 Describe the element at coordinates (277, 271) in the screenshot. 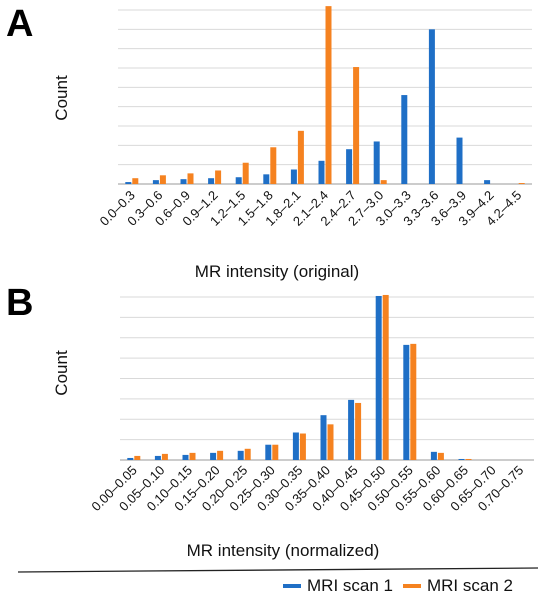

I see `x-axis-label-a: MR intensity (original)` at that location.